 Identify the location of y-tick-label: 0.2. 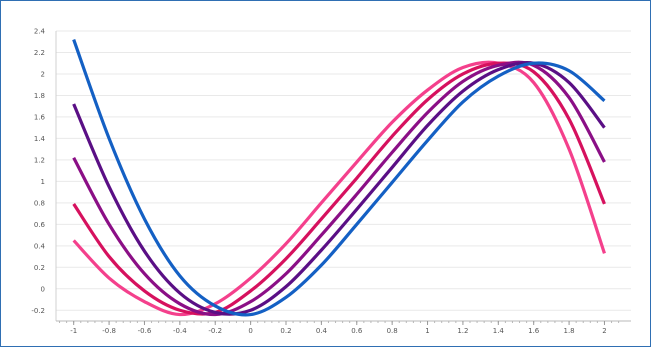
(39, 268).